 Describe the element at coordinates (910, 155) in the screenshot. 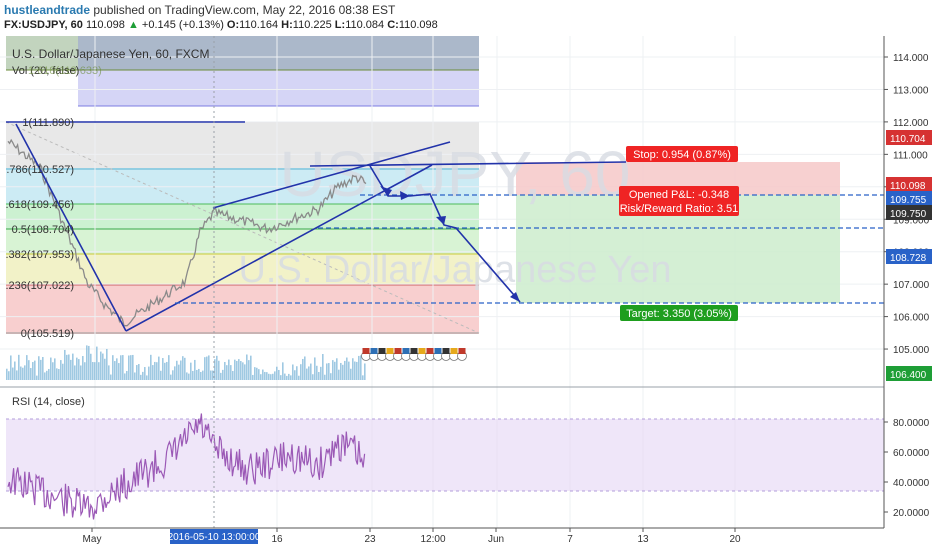

I see `price-tick-label: 111.000` at that location.